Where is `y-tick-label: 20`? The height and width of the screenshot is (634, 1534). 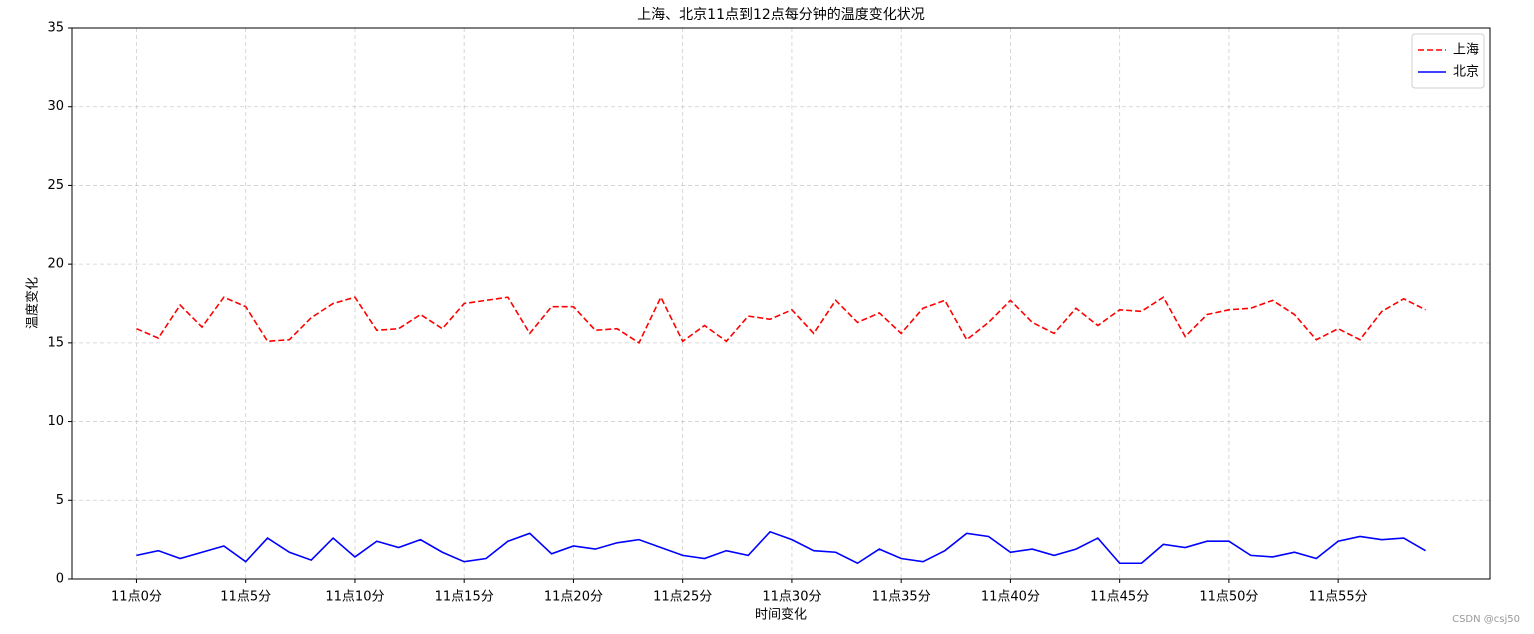 y-tick-label: 20 is located at coordinates (55, 264).